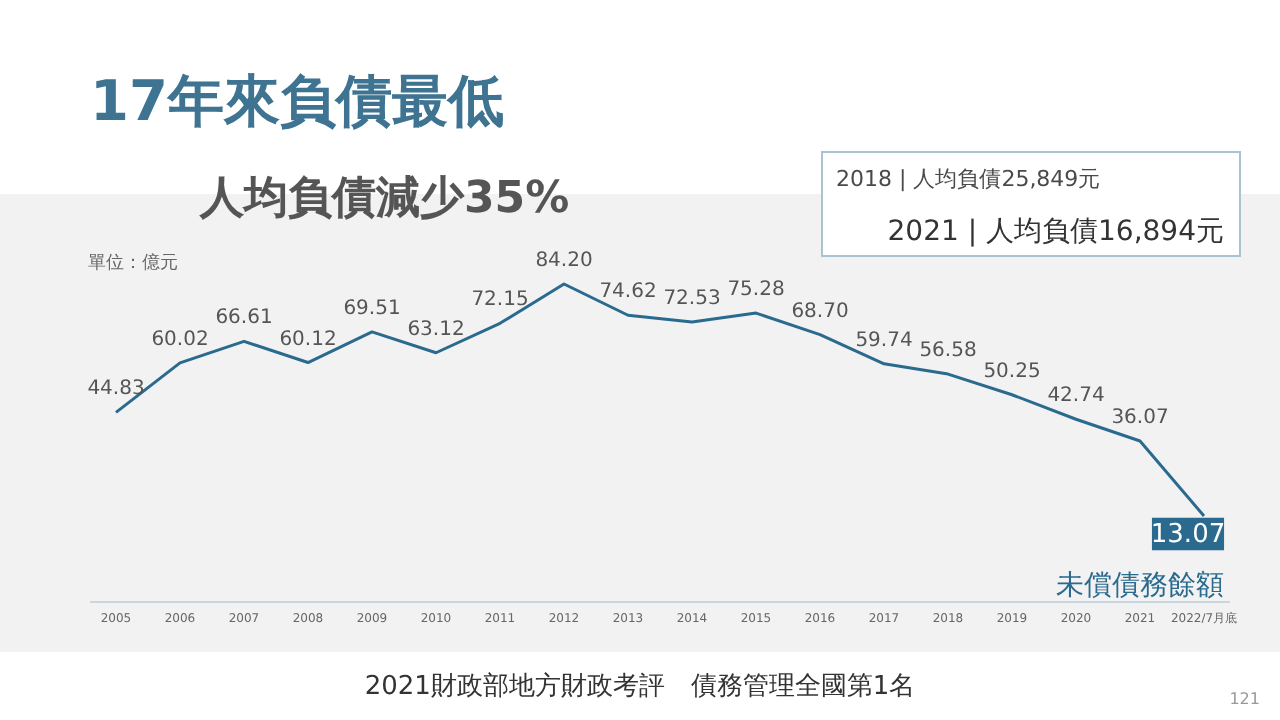 Image resolution: width=1280 pixels, height=720 pixels. What do you see at coordinates (1012, 371) in the screenshot?
I see `data-label: 50.25` at bounding box center [1012, 371].